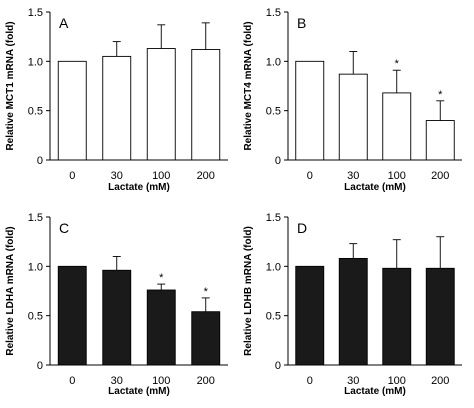  Describe the element at coordinates (248, 85) in the screenshot. I see `y-axis-label: Relative MCT4 mRNA (fold)` at that location.